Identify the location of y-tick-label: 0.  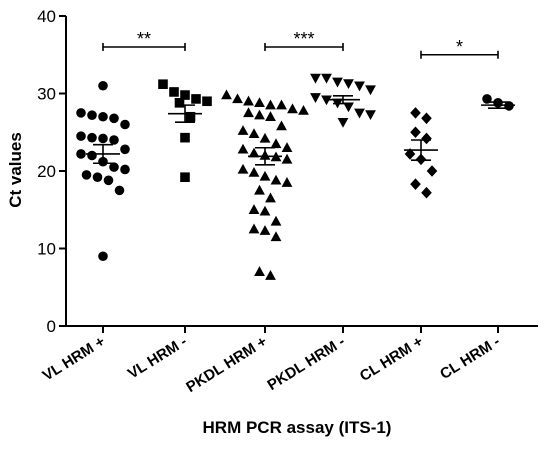
(51, 326).